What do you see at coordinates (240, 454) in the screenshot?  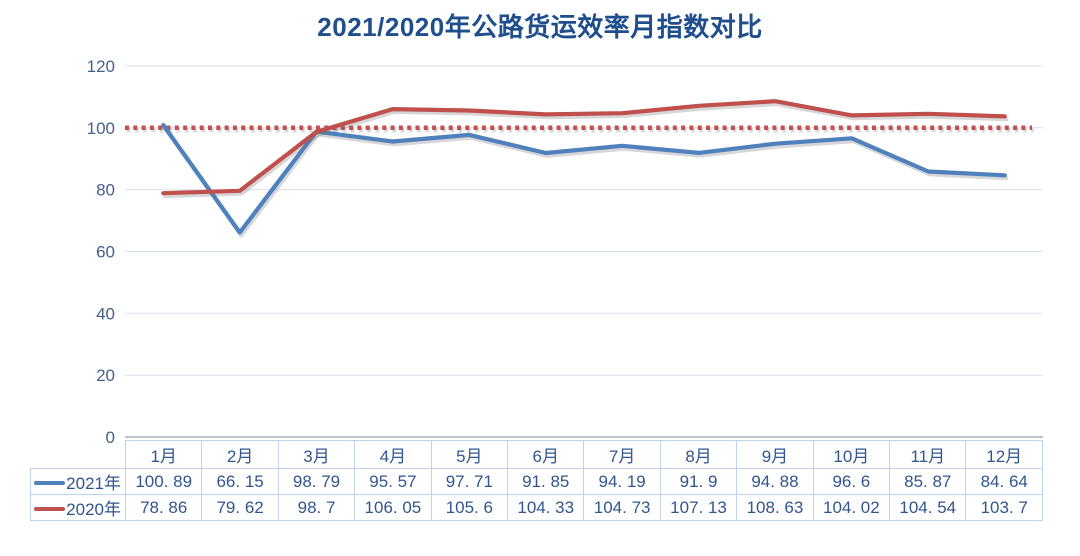 I see `month-header-cell: 2月` at bounding box center [240, 454].